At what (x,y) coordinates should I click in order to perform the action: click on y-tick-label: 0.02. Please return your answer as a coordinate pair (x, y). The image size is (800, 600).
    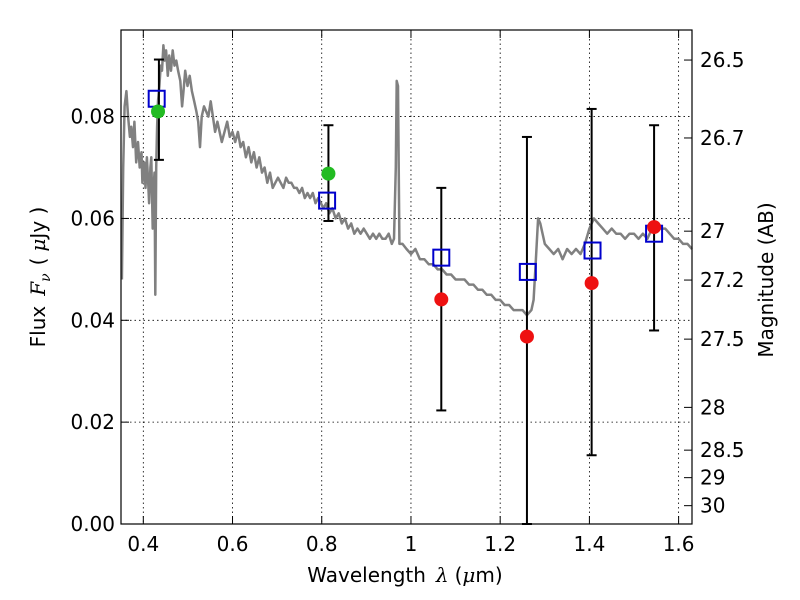
    Looking at the image, I should click on (92, 422).